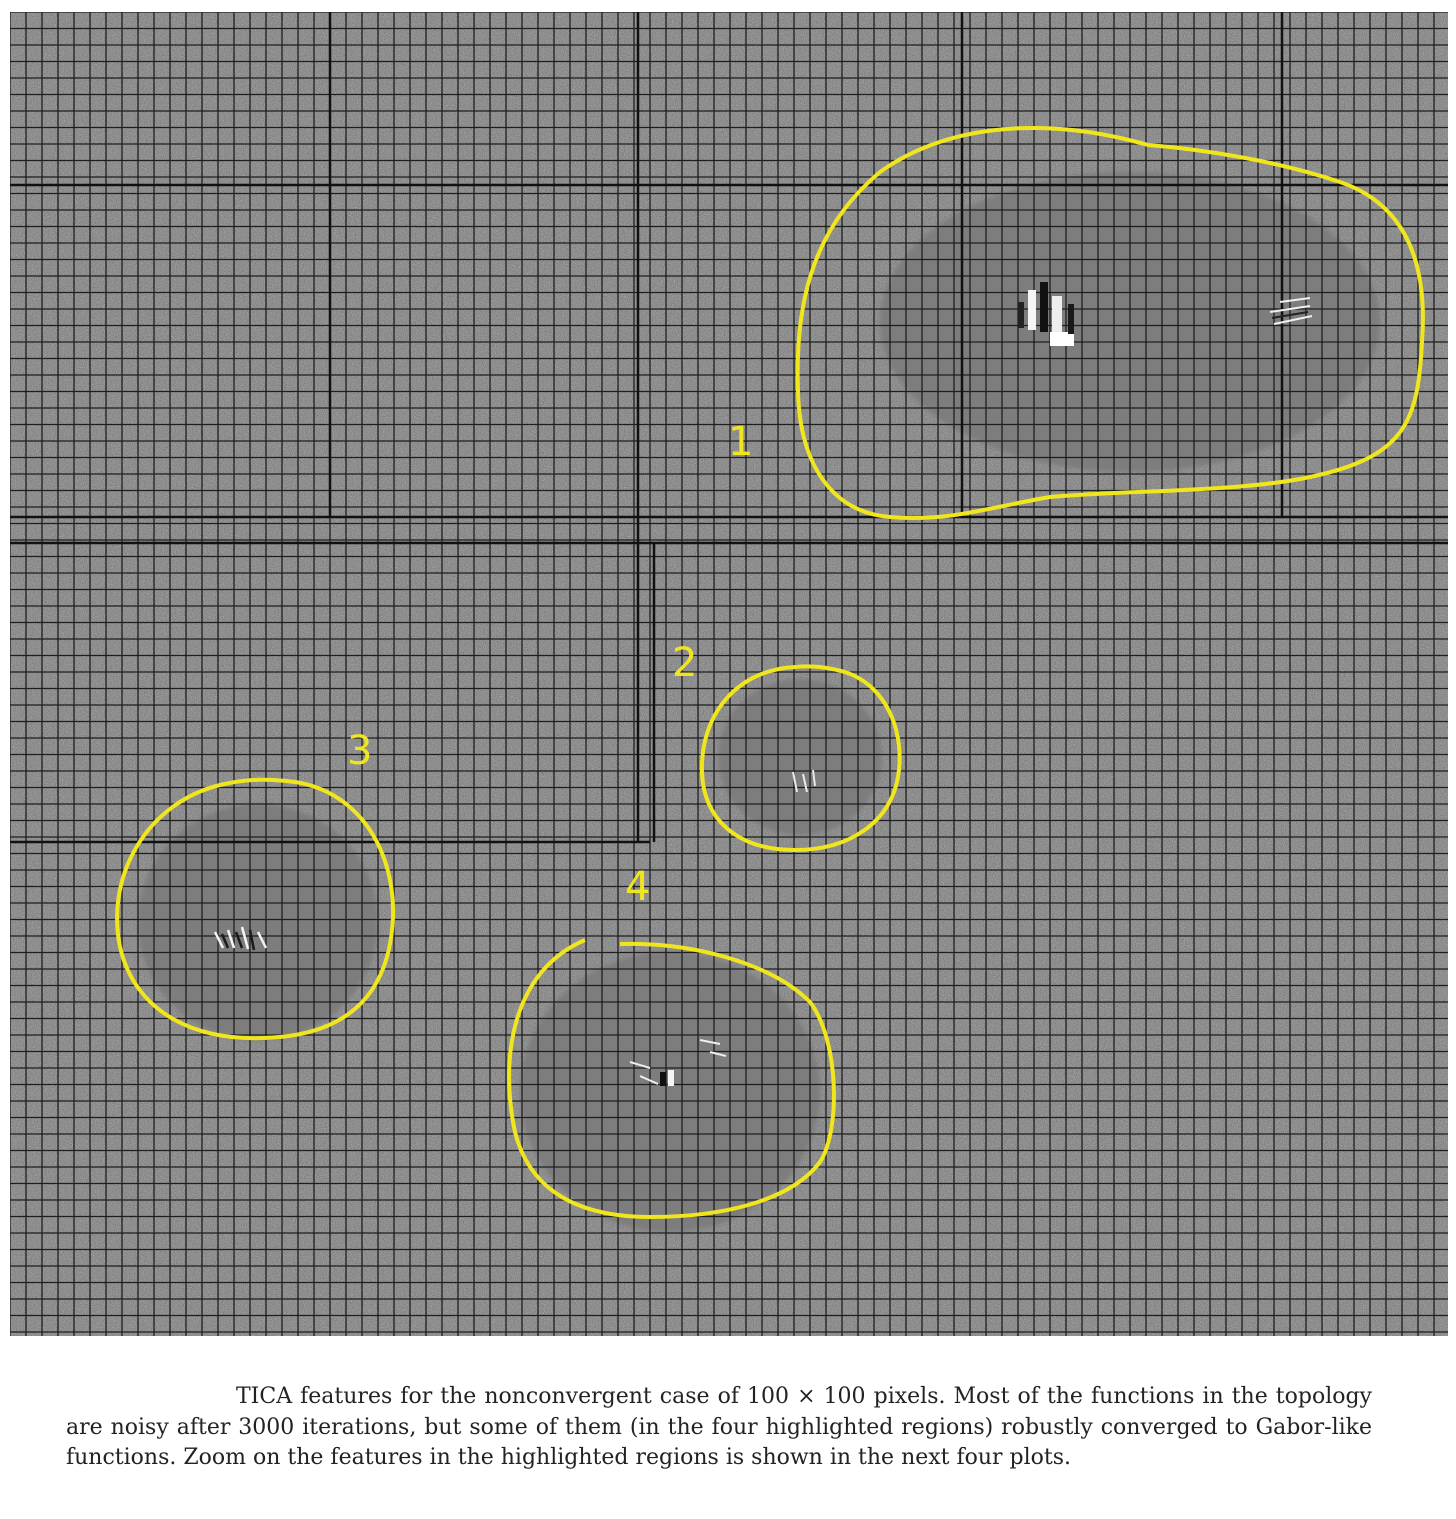 This screenshot has height=1519, width=1456. I want to click on region-label-4: 4, so click(637, 887).